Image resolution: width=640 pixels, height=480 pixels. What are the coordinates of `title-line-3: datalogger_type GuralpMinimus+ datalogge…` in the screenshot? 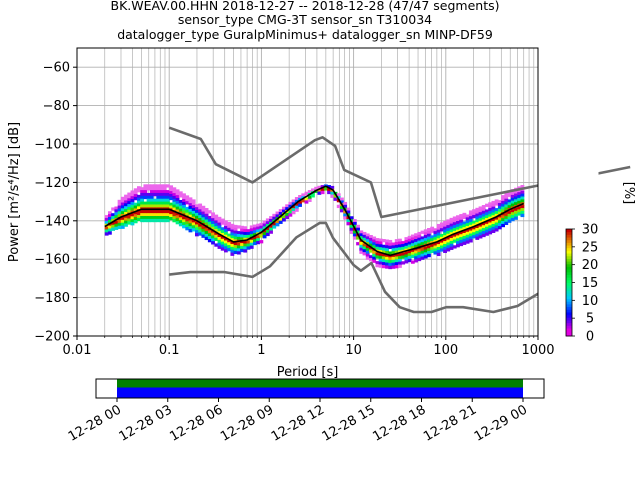 It's located at (305, 34).